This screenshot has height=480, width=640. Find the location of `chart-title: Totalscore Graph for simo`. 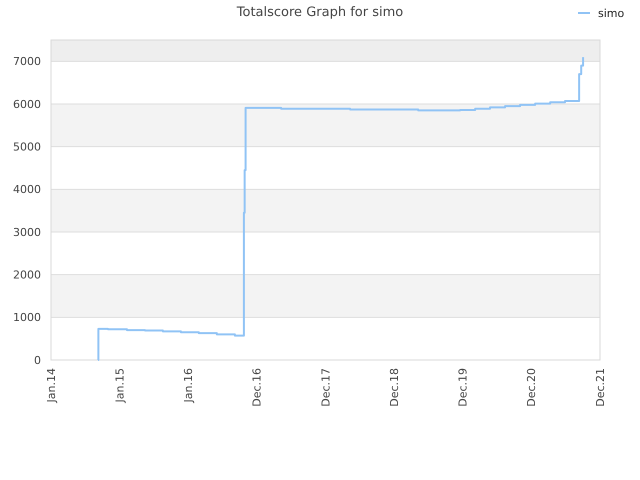

chart-title: Totalscore Graph for simo is located at coordinates (320, 12).